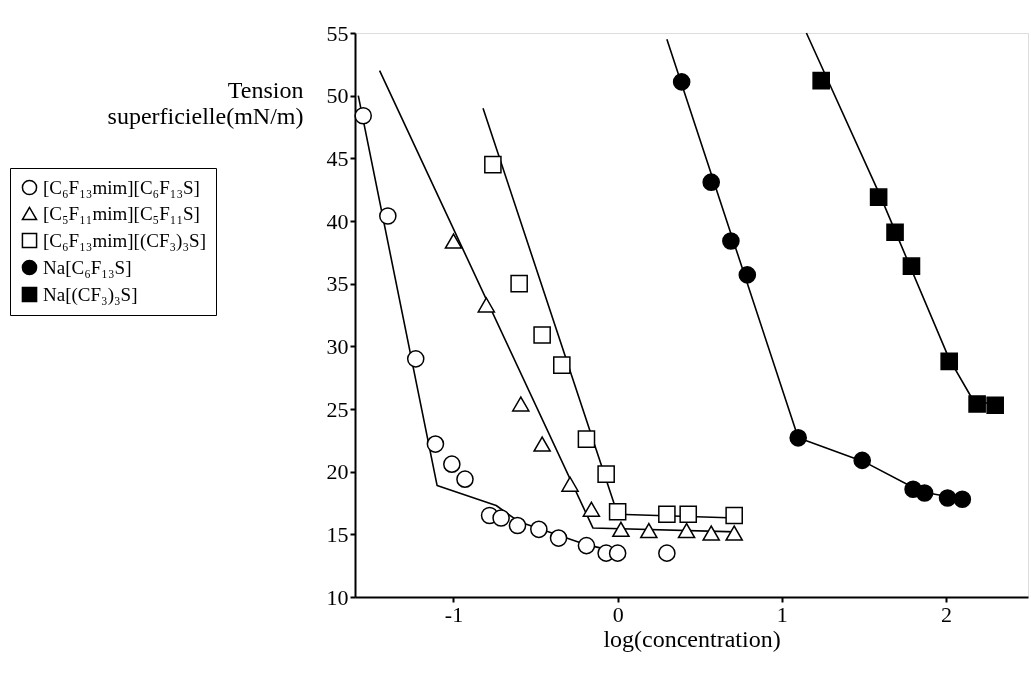 The image size is (1031, 689). I want to click on y-tick-label: 35, so click(337, 284).